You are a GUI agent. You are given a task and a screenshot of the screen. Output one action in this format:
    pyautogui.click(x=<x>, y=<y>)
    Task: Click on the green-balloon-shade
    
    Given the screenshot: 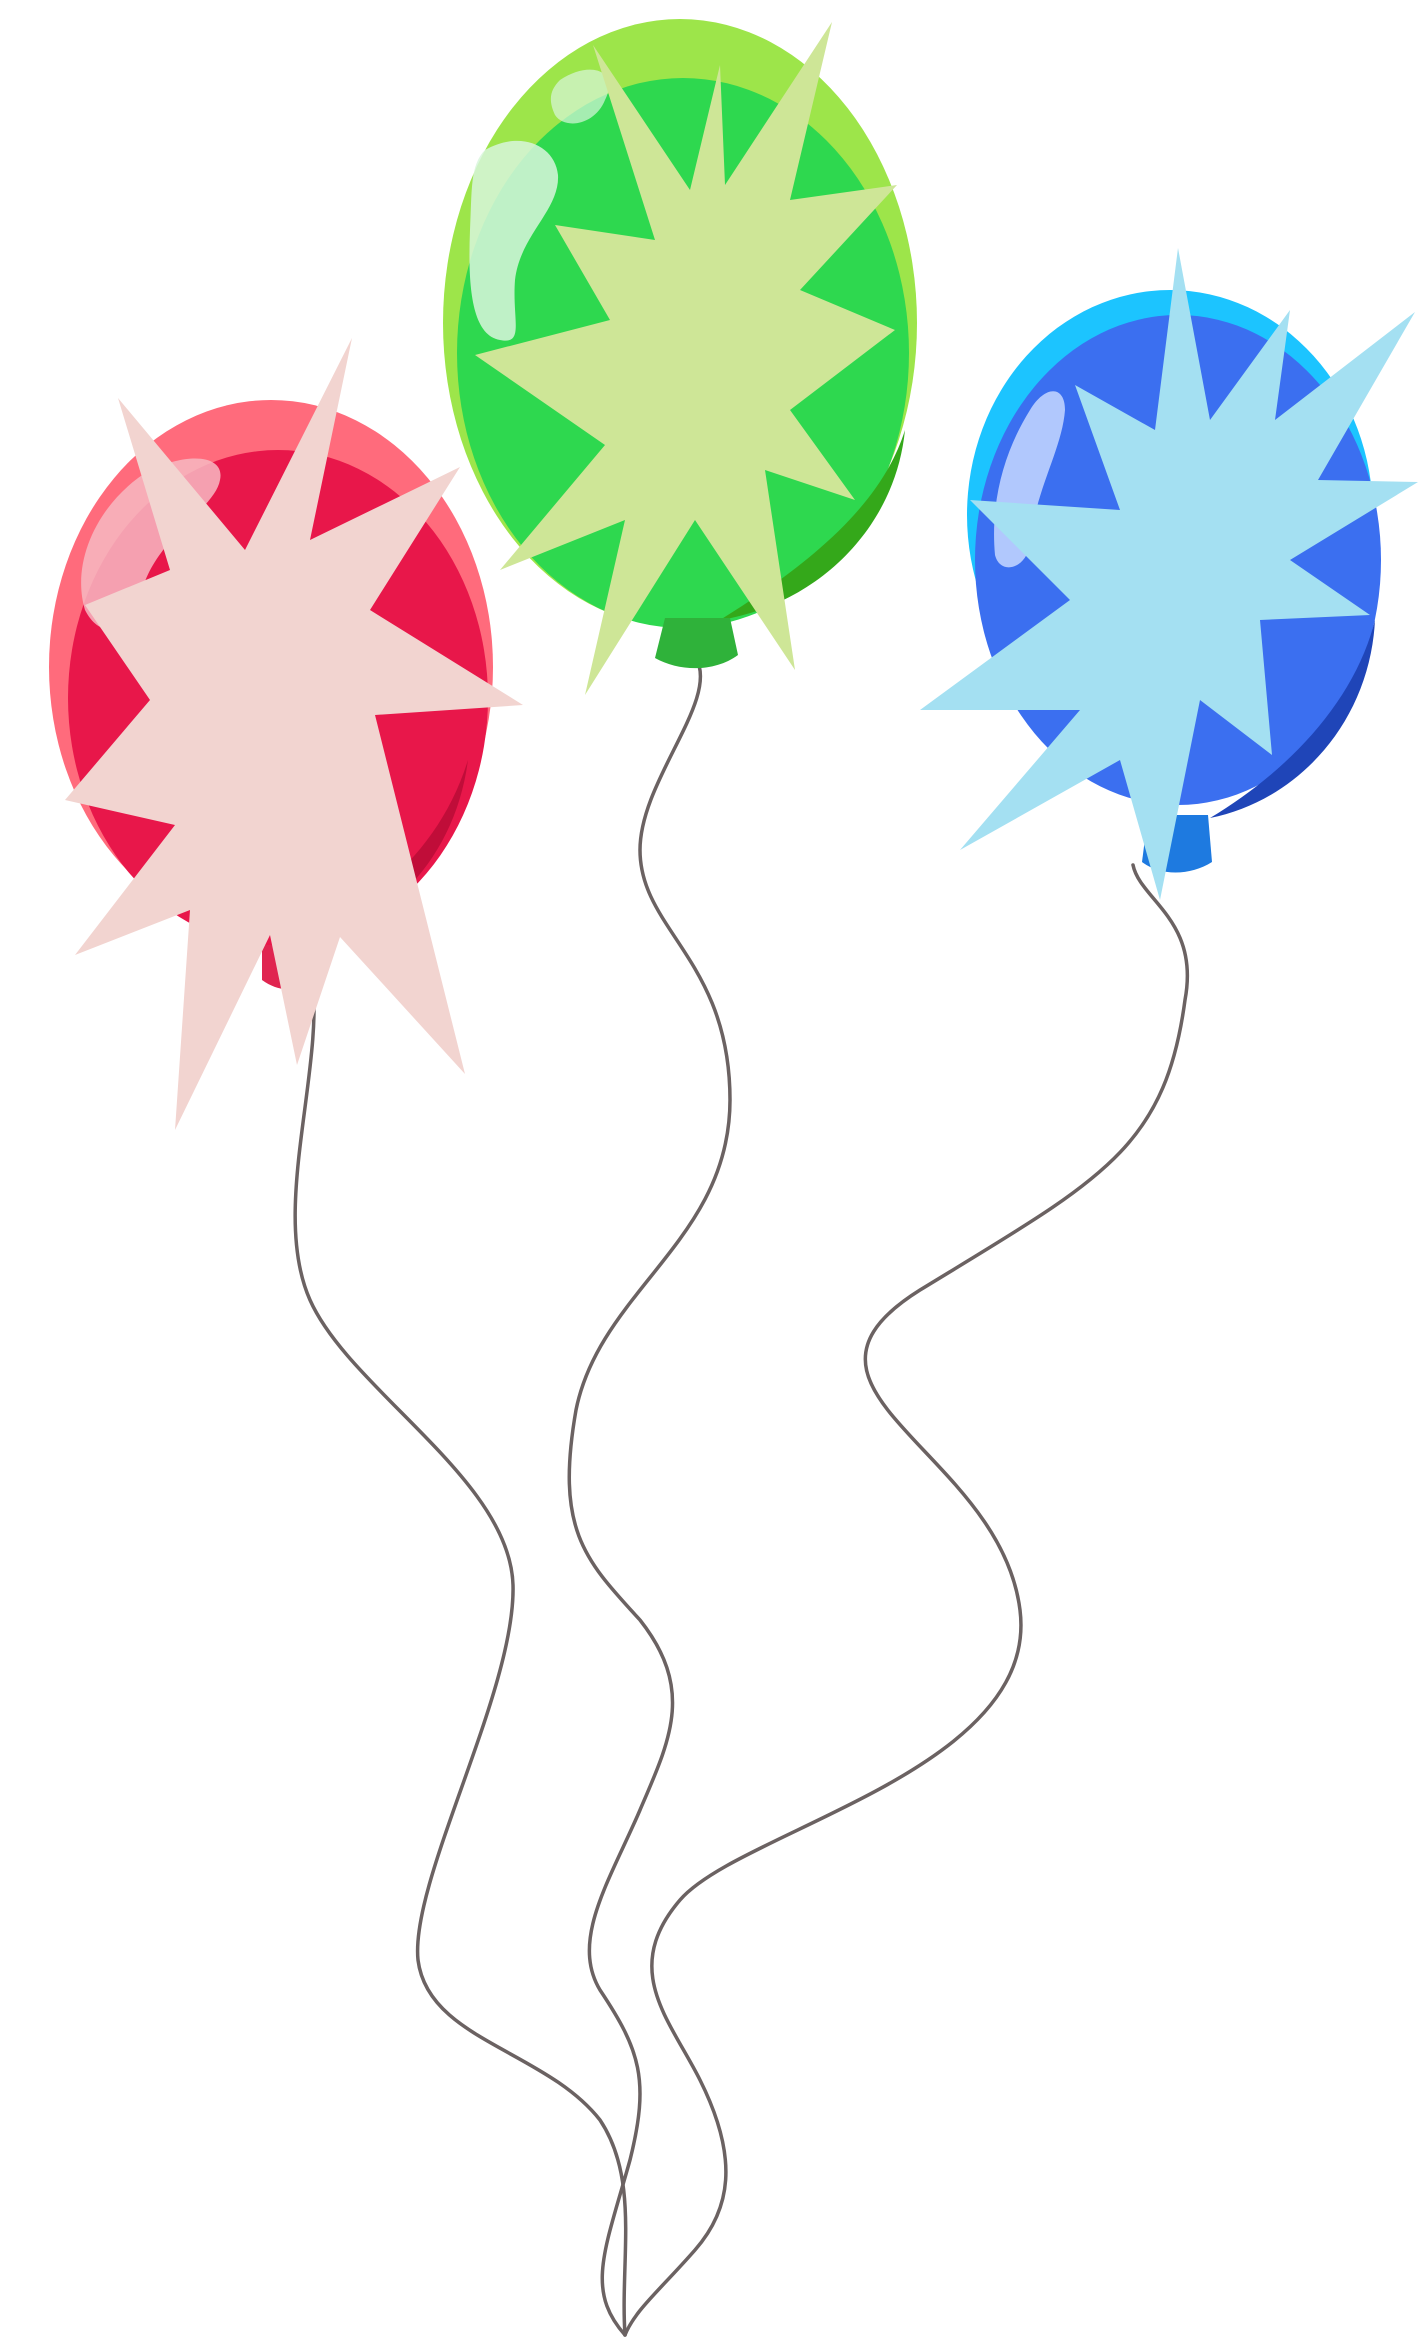 What is the action you would take?
    pyautogui.click(x=812, y=525)
    